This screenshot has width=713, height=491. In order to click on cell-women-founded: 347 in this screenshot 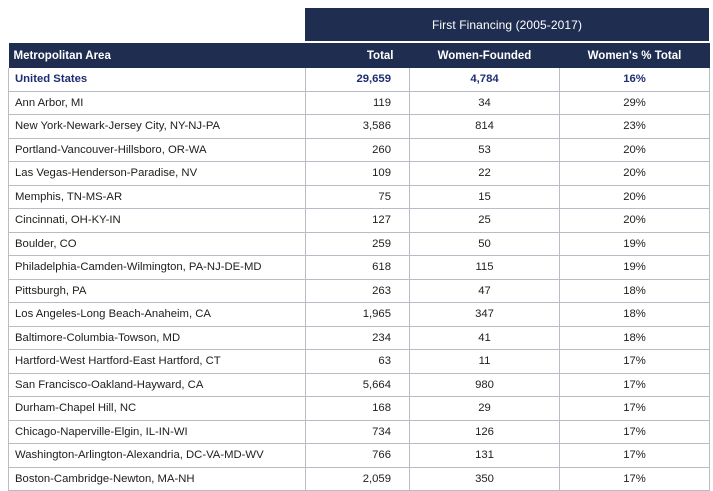, I will do `click(484, 314)`.